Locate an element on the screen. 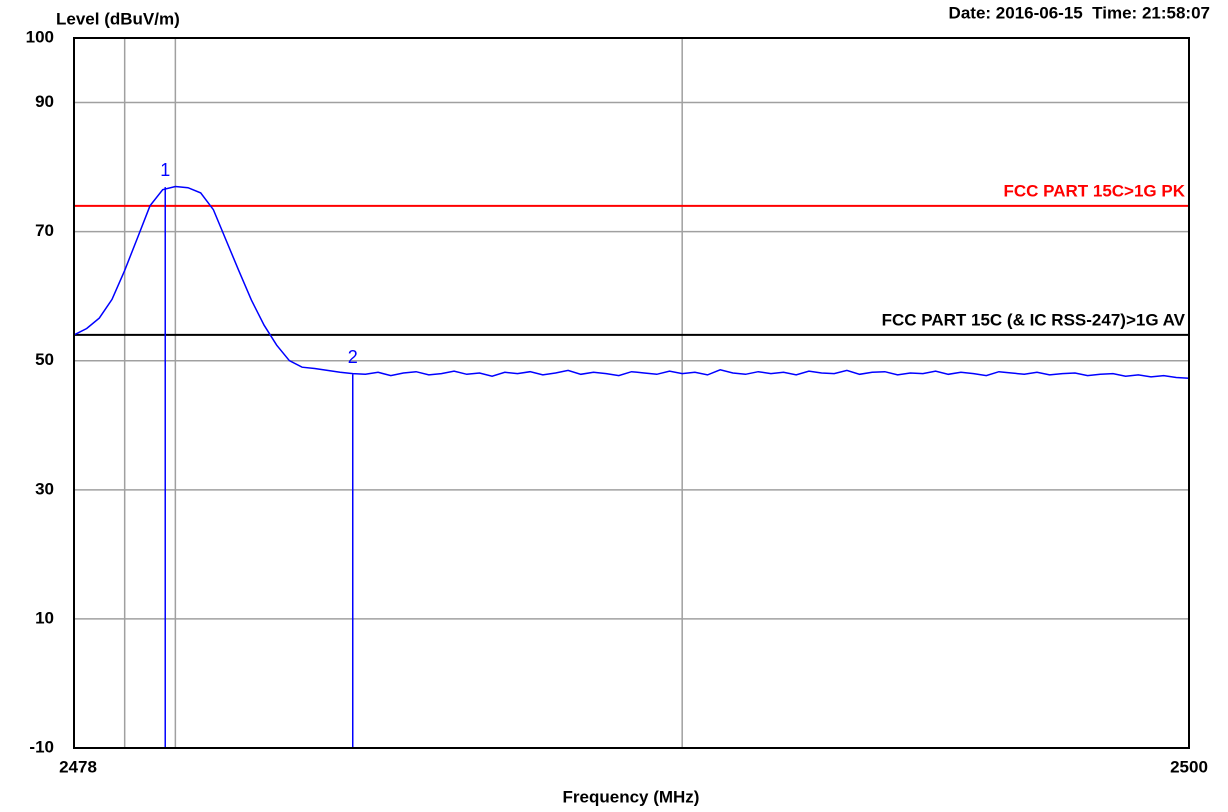 This screenshot has height=812, width=1228. marker-label: 1 is located at coordinates (165, 170).